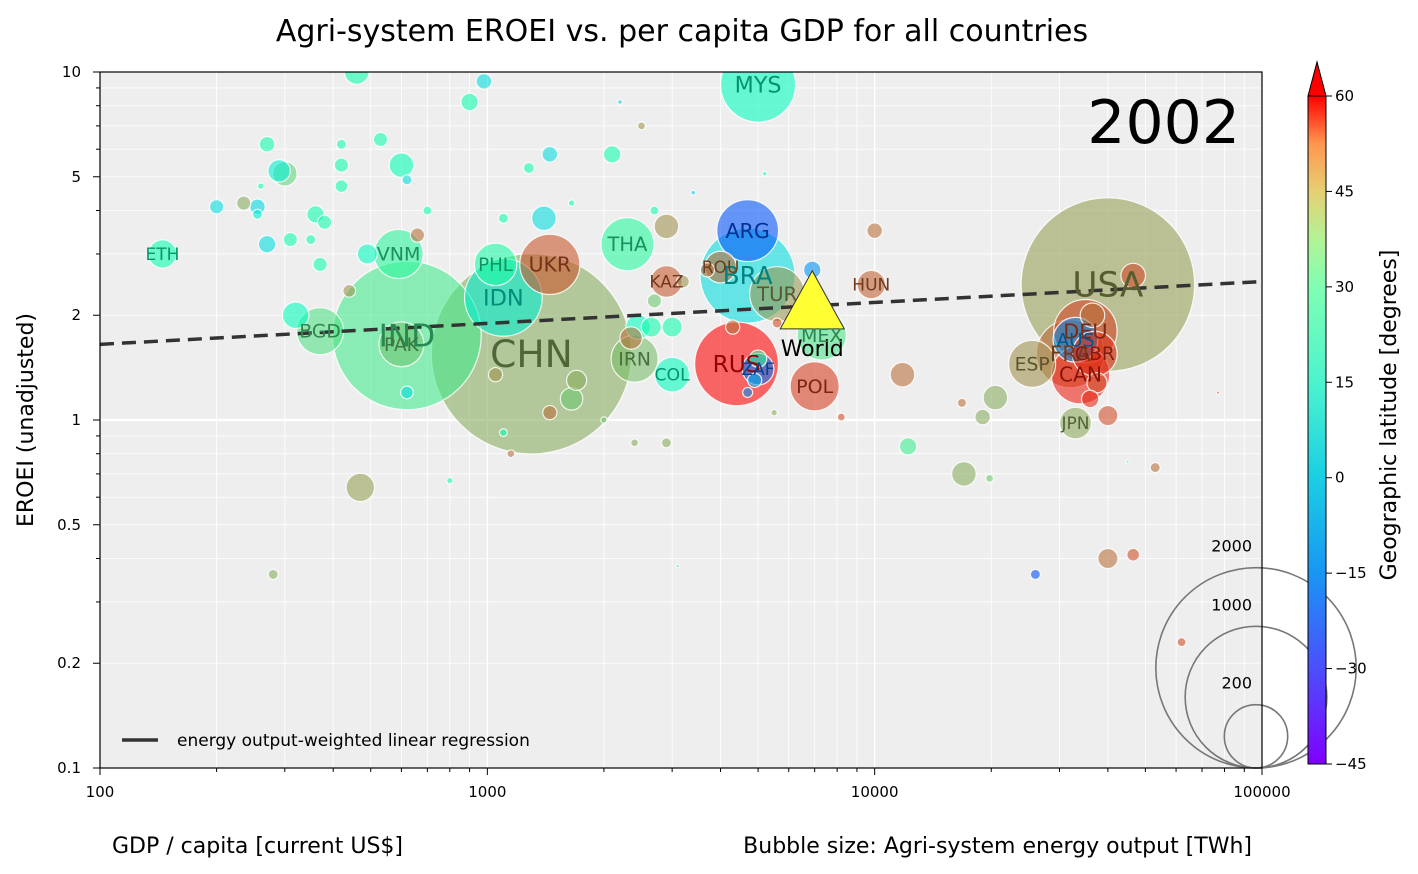 This screenshot has width=1418, height=874. I want to click on y-axis: 0.1 0.2 0.5 1 2 5 10, so click(78, 420).